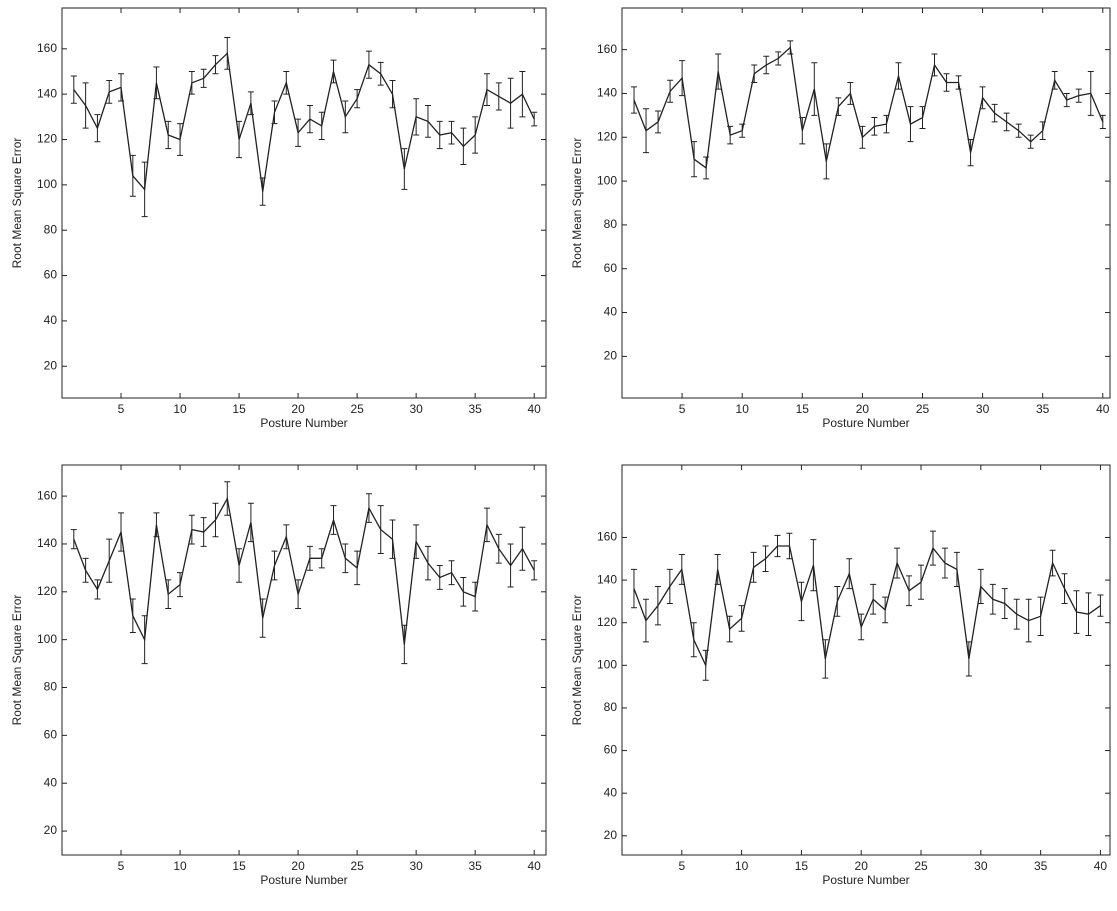 The width and height of the screenshot is (1117, 911). What do you see at coordinates (416, 866) in the screenshot?
I see `x-tick-label: 30` at bounding box center [416, 866].